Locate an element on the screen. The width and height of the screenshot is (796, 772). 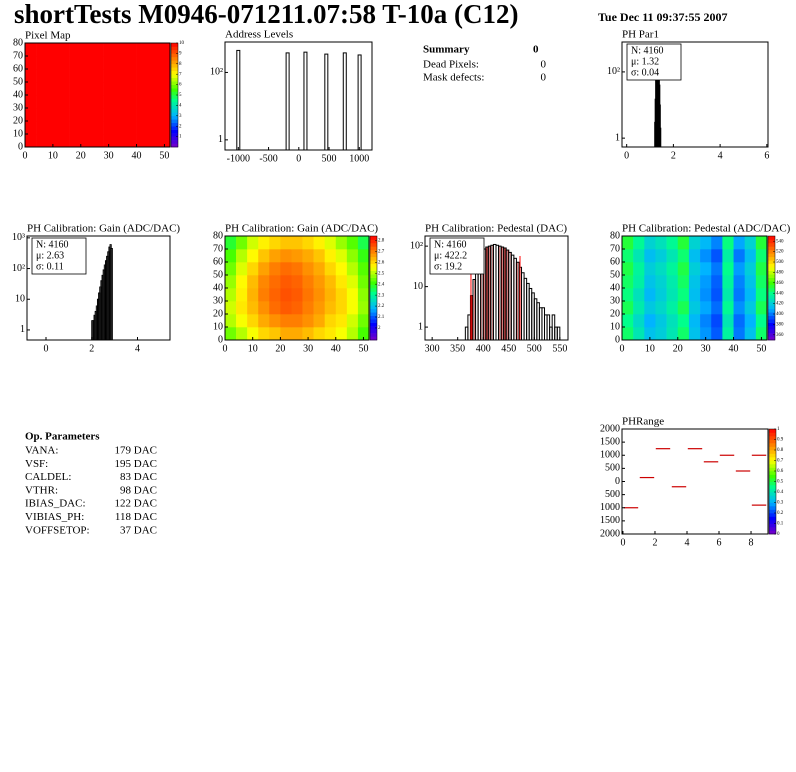
y-tick-label: 70 is located at coordinates (18, 55).